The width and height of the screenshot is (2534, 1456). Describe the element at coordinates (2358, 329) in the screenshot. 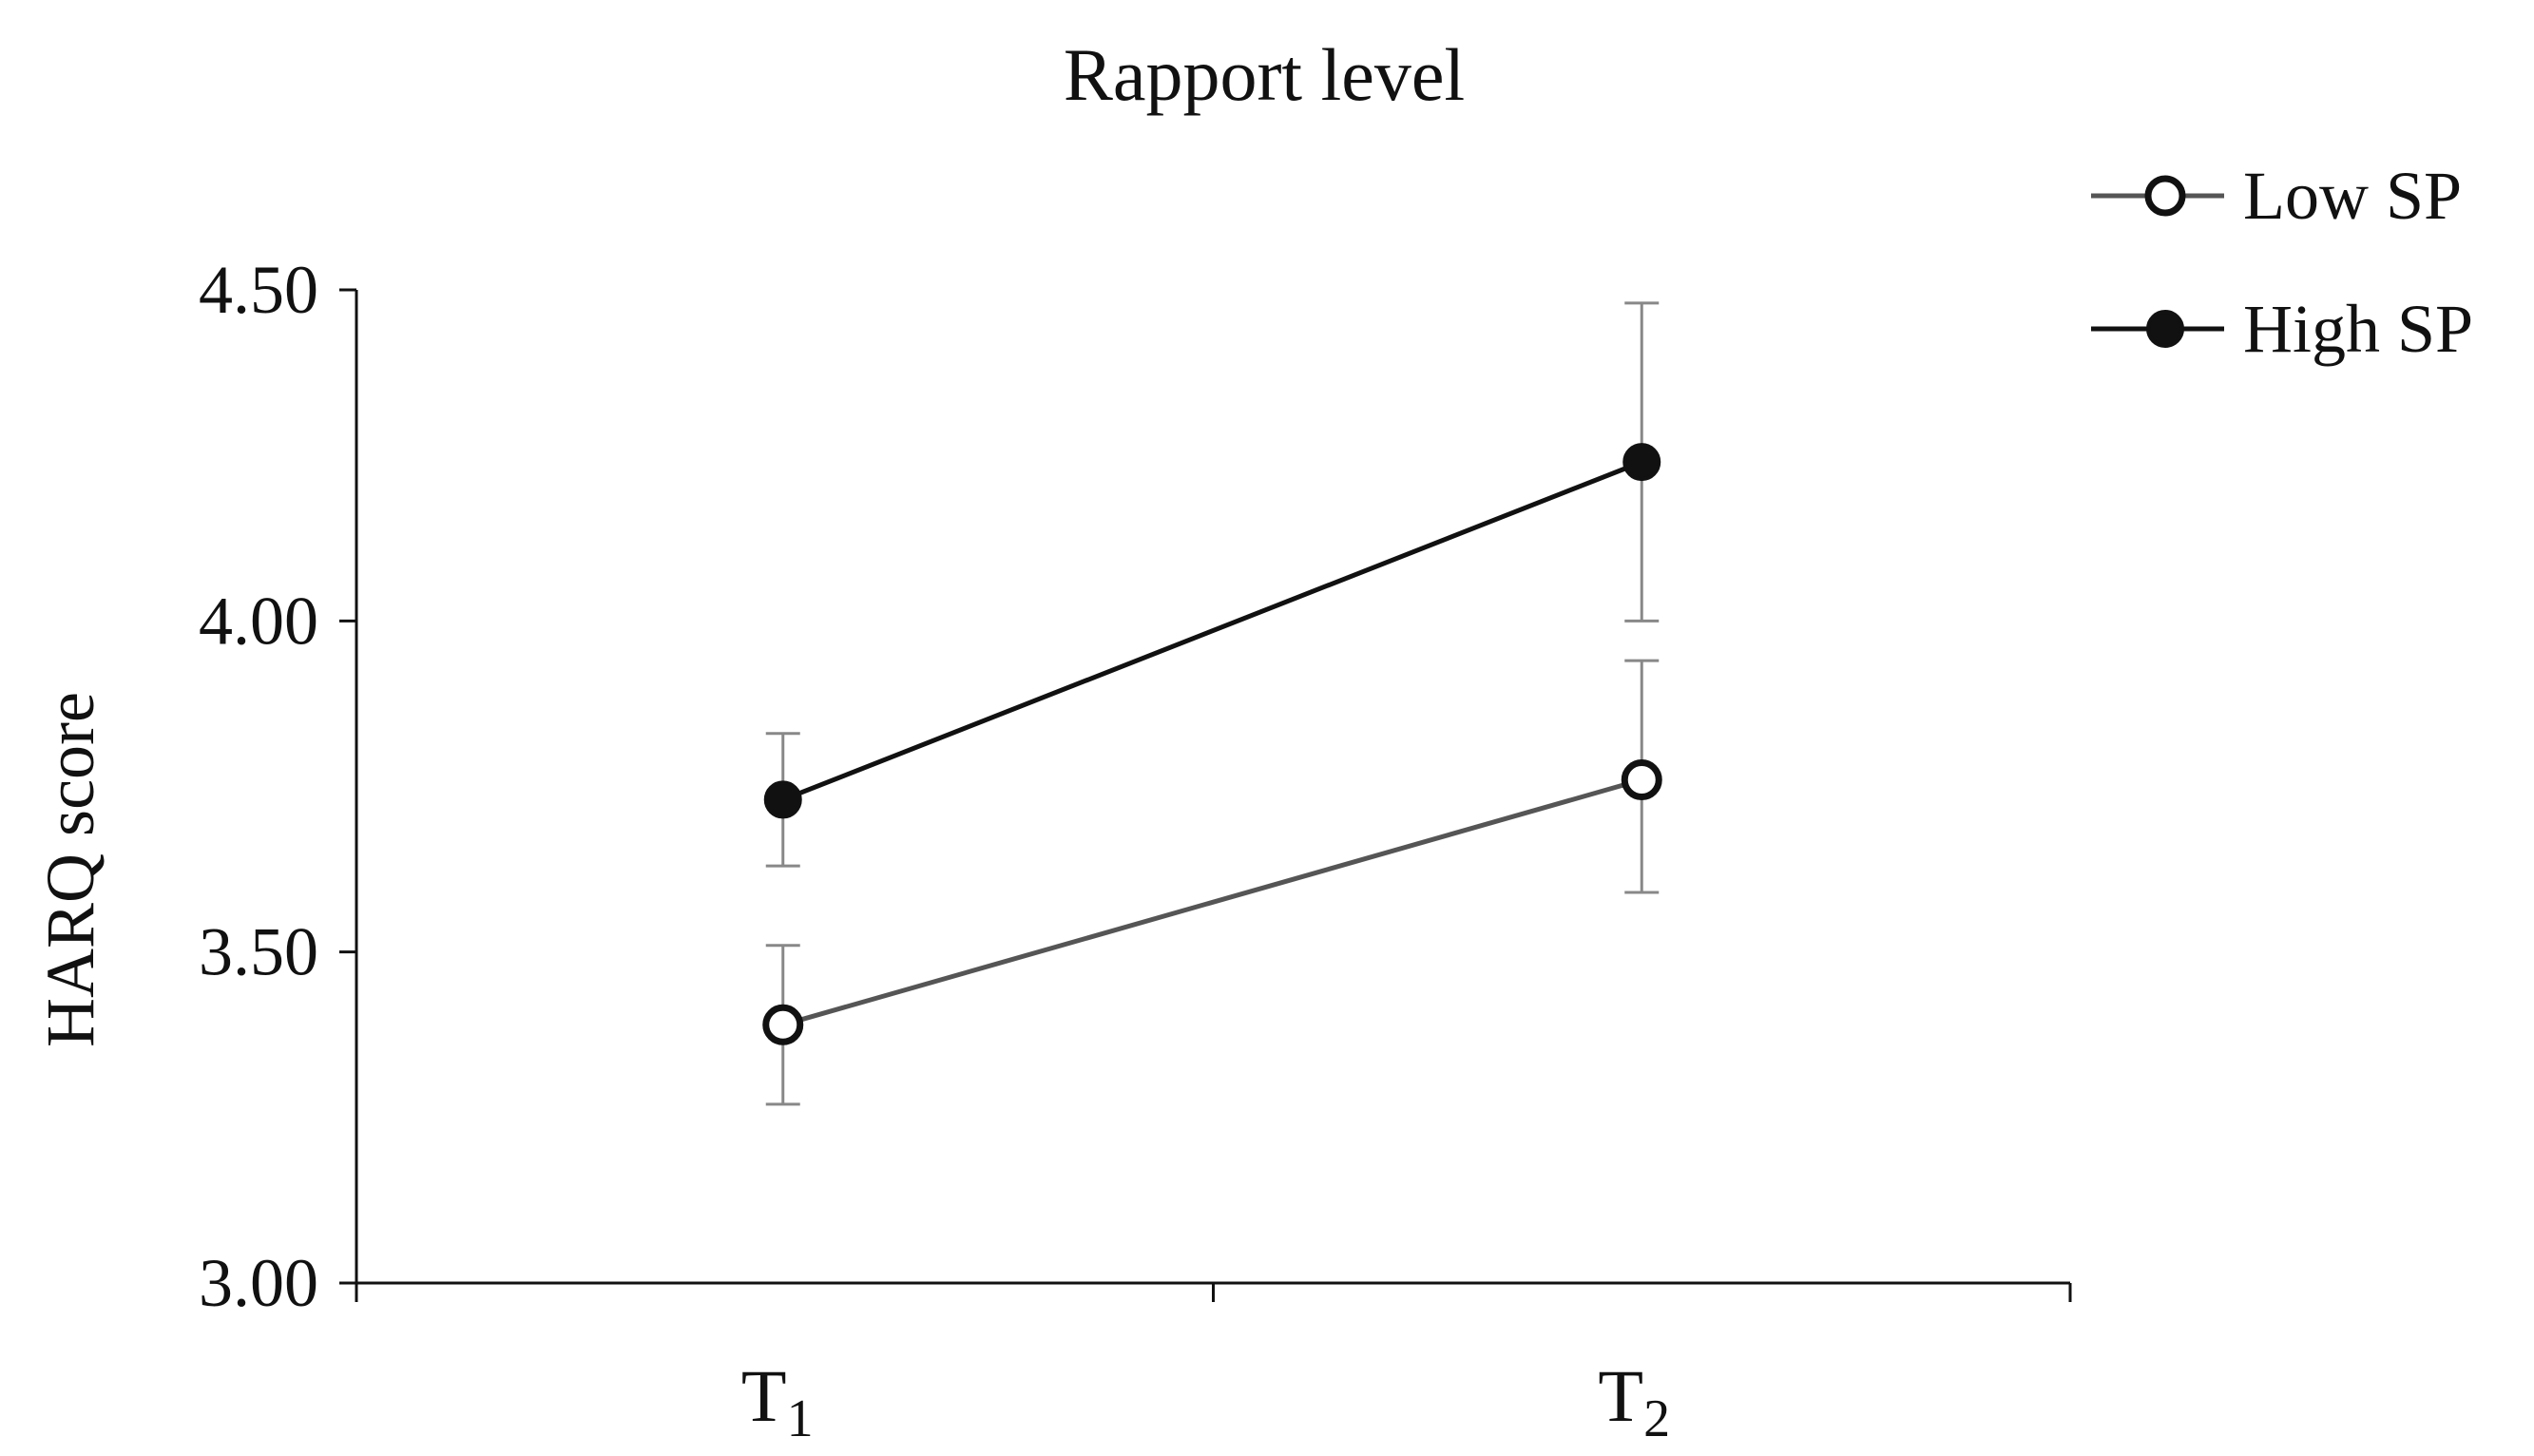

I see `legend-label: High SP` at that location.